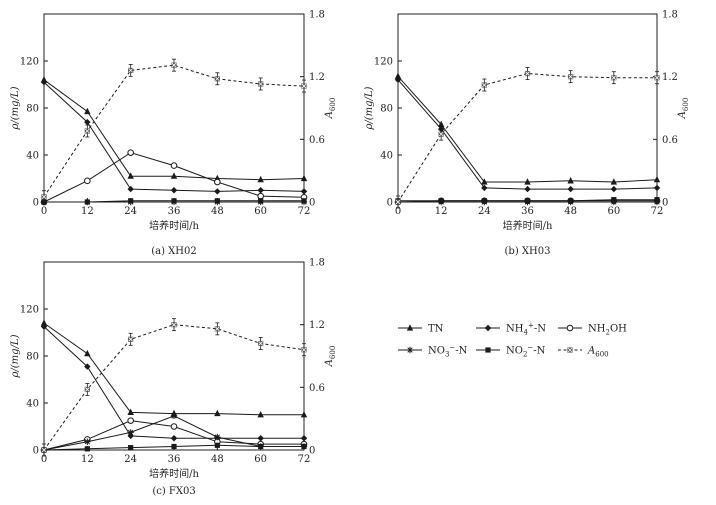  I want to click on series-line-tn, so click(527, 129).